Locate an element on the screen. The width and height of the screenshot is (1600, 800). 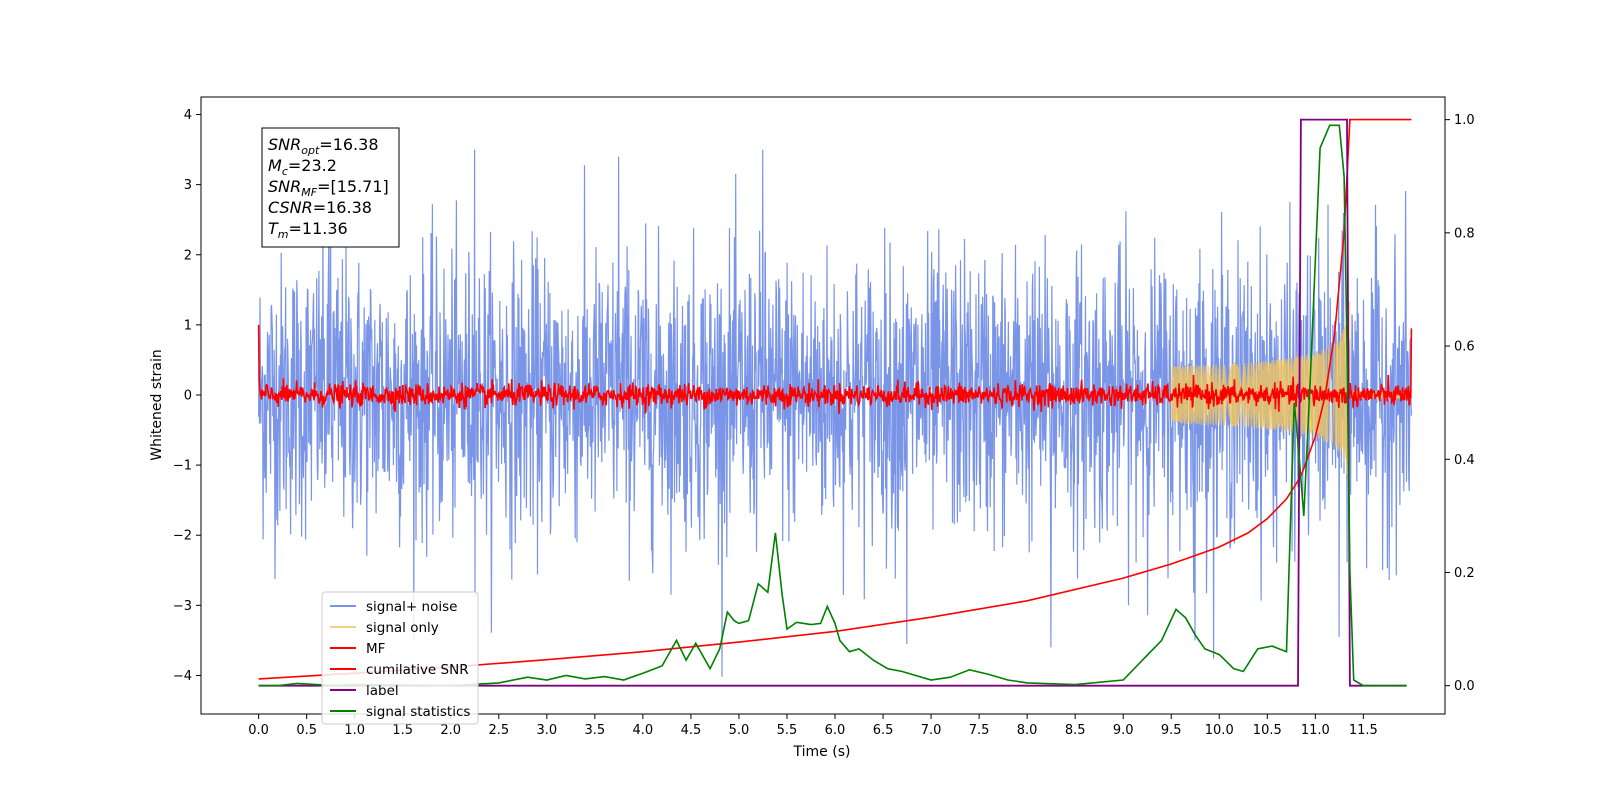
x-tick-label: 10.5 is located at coordinates (1267, 730).